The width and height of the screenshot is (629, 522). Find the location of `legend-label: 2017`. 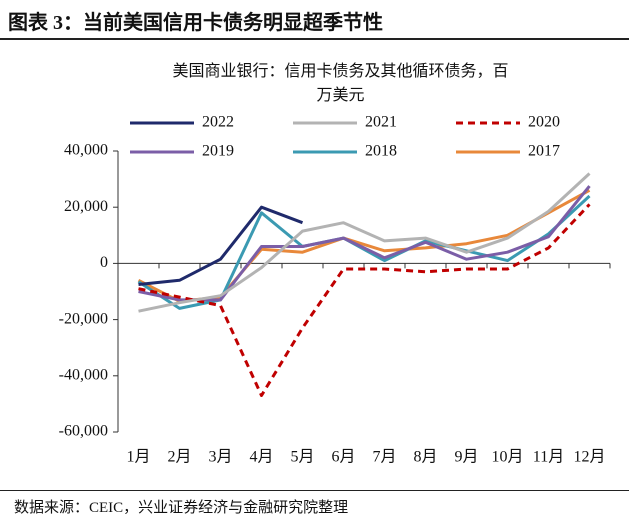

legend-label: 2017 is located at coordinates (544, 151).